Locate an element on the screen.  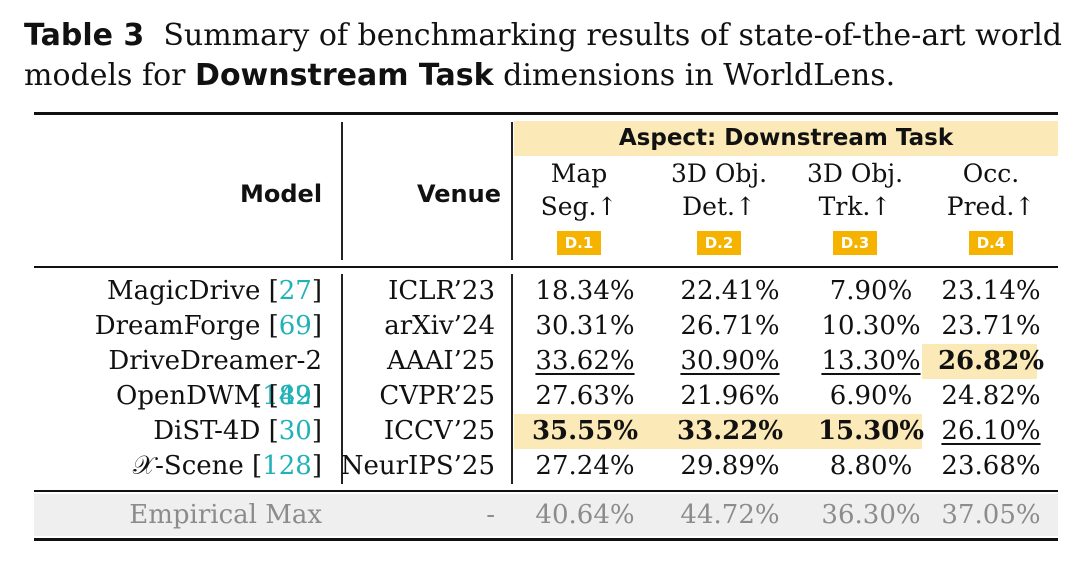
venue-cell: AAAI’25 is located at coordinates (441, 361).